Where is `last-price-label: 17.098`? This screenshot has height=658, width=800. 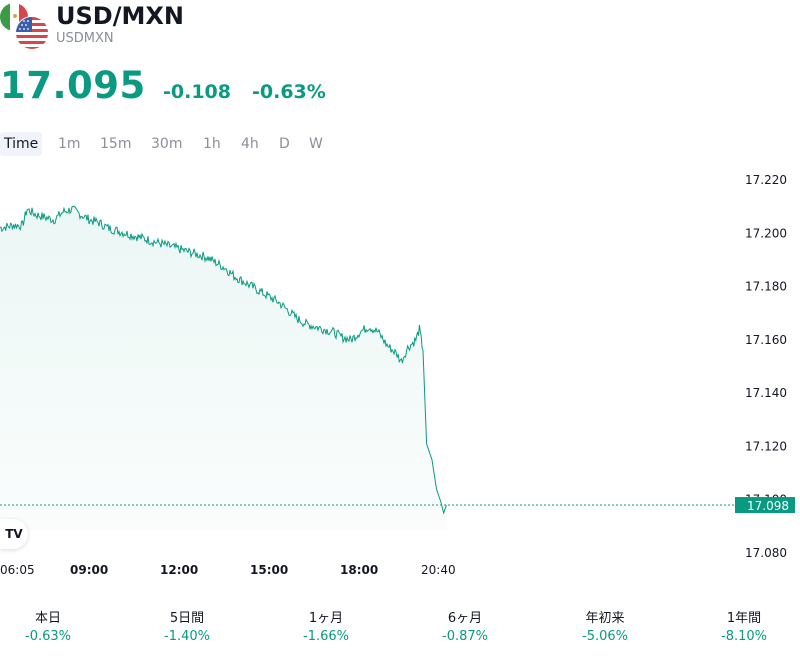
last-price-label: 17.098 is located at coordinates (768, 506).